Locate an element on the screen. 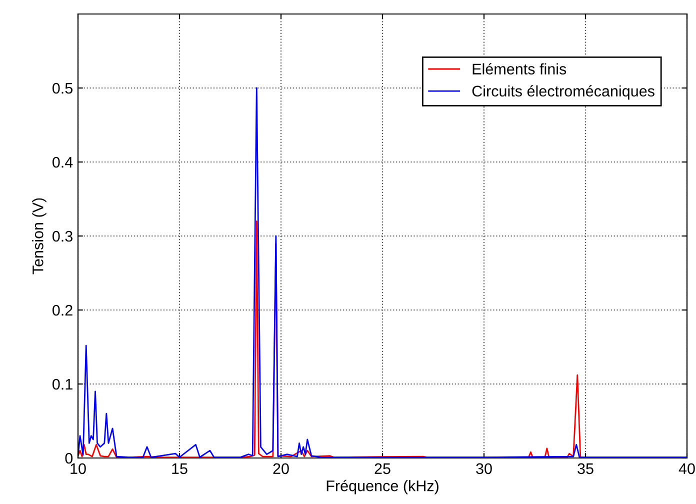  x-axis-title: Fréquence (kHz) is located at coordinates (382, 487).